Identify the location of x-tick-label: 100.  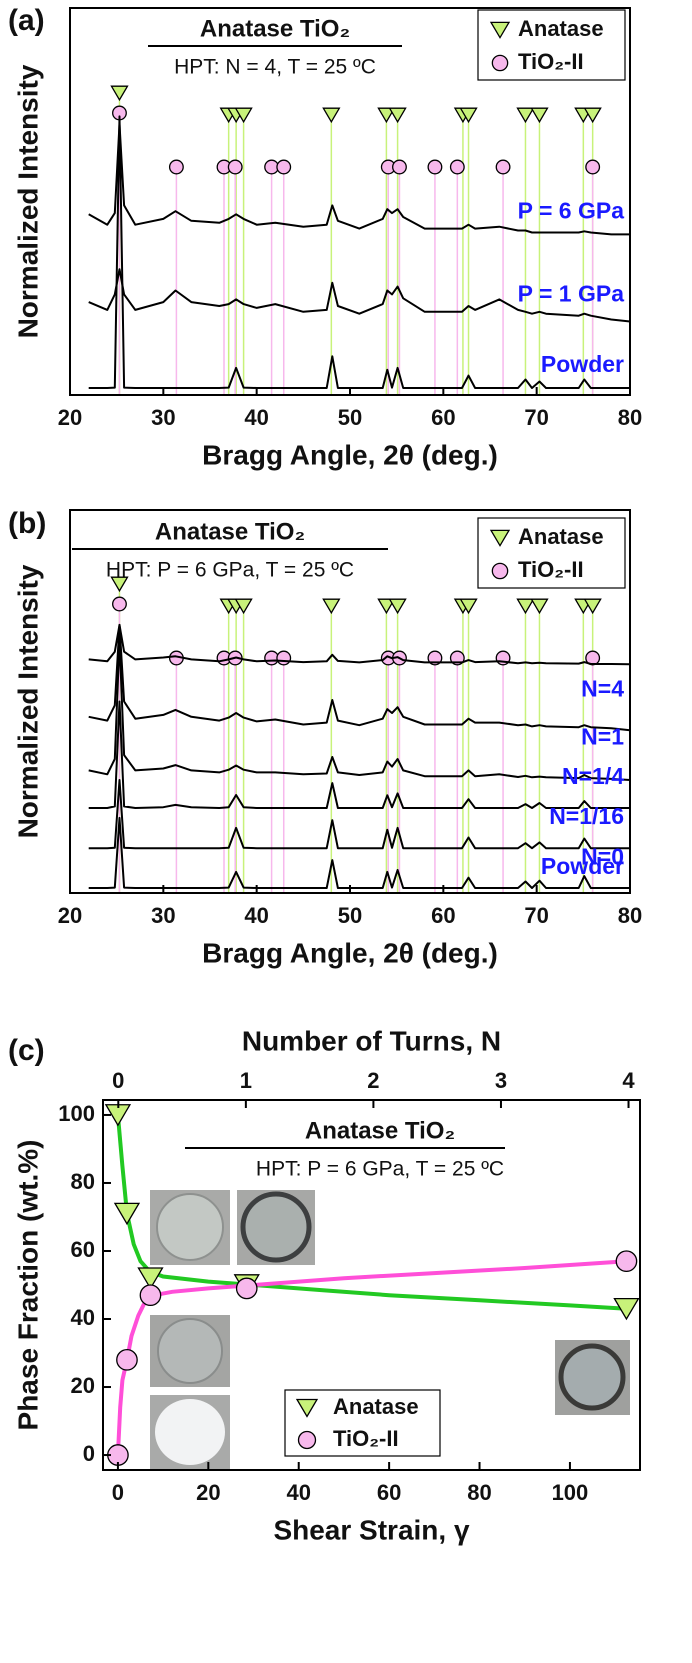
(570, 1492).